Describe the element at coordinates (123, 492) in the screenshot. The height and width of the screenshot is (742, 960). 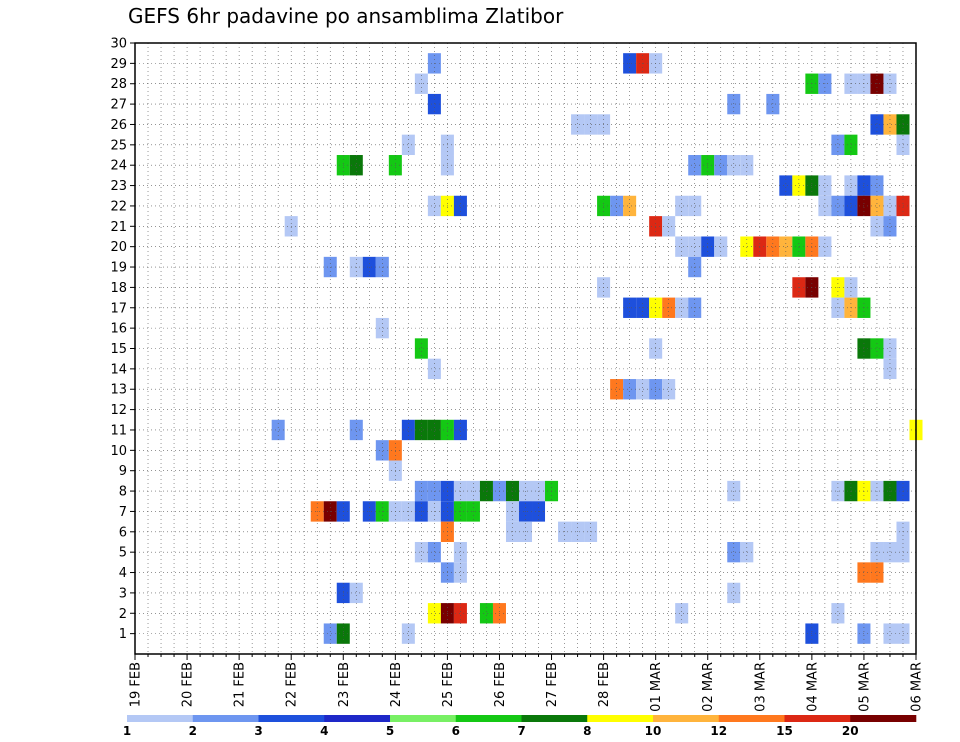
I see `y-tick-label: 8` at that location.